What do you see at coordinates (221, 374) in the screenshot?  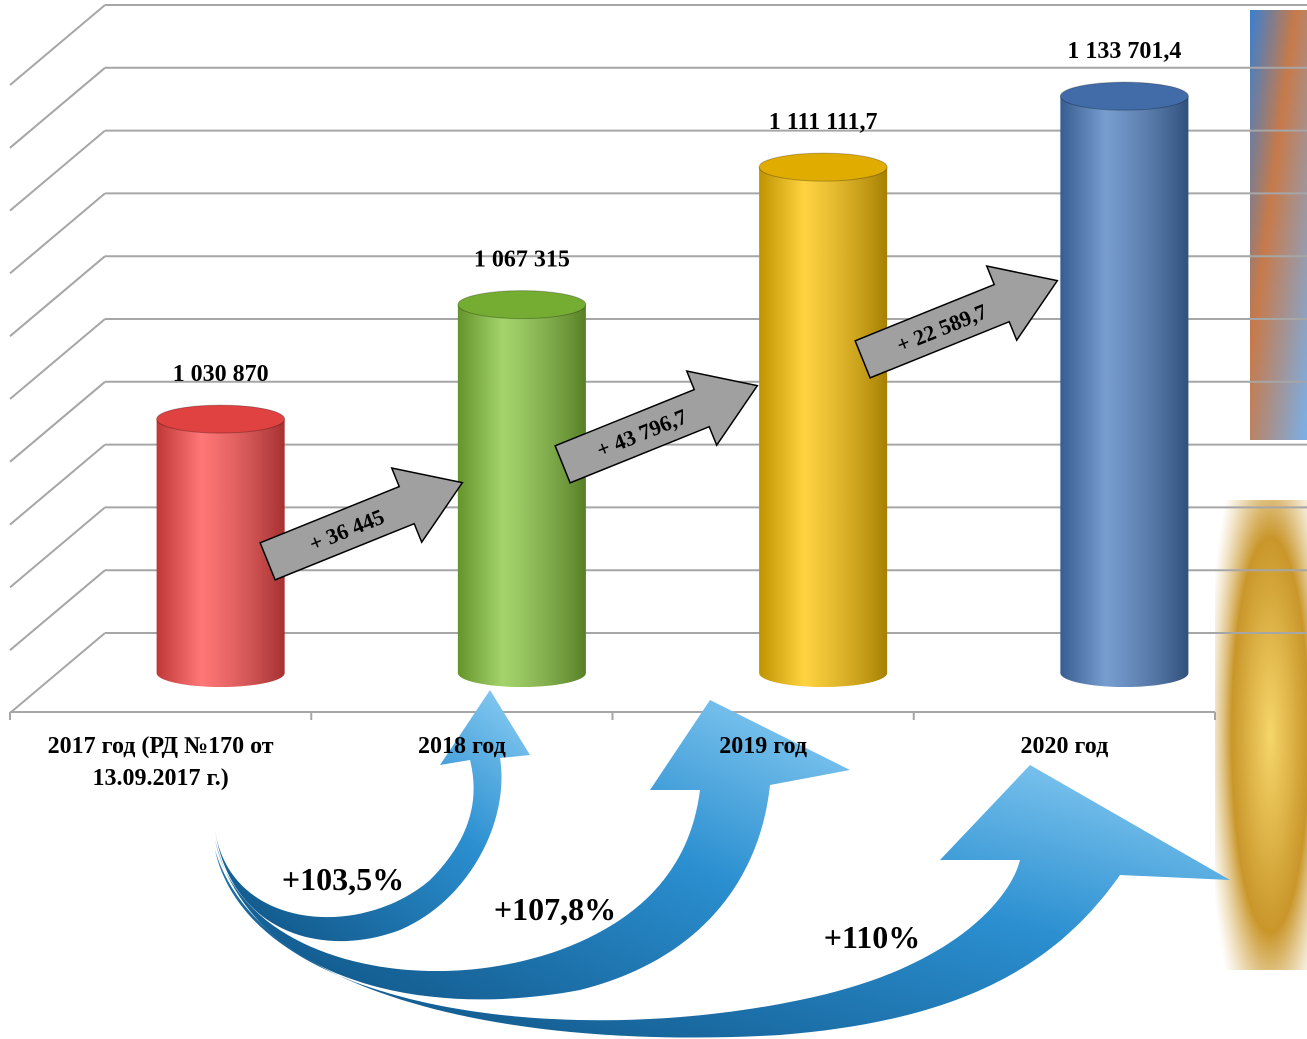 I see `value-label: 1 030 870` at bounding box center [221, 374].